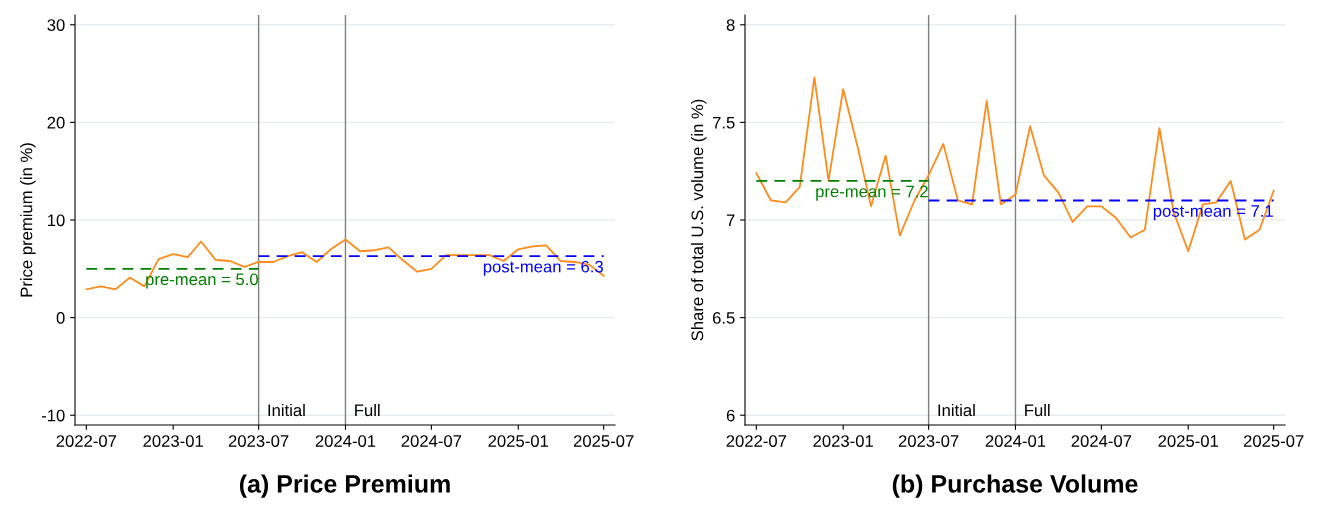 Image resolution: width=1320 pixels, height=515 pixels. I want to click on y-tick-label: 0, so click(60, 318).